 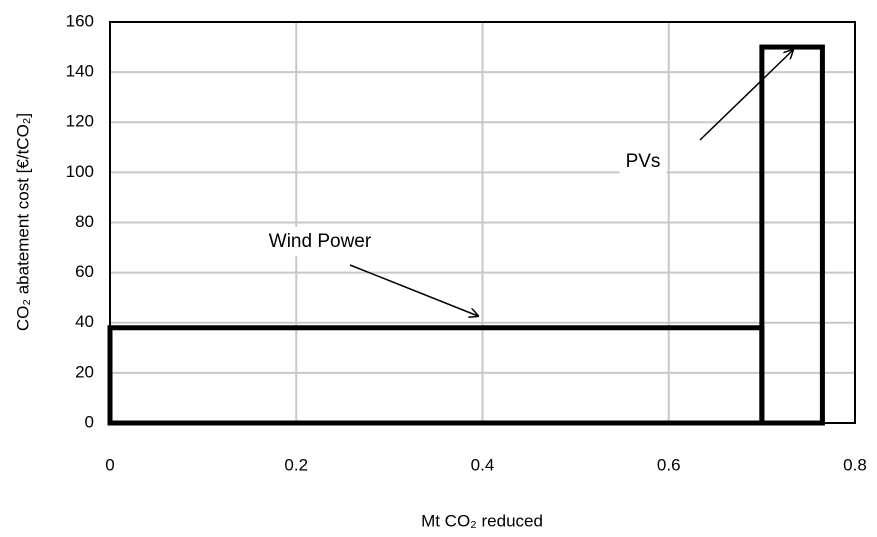 What do you see at coordinates (80, 20) in the screenshot?
I see `y-tick-label: 160` at bounding box center [80, 20].